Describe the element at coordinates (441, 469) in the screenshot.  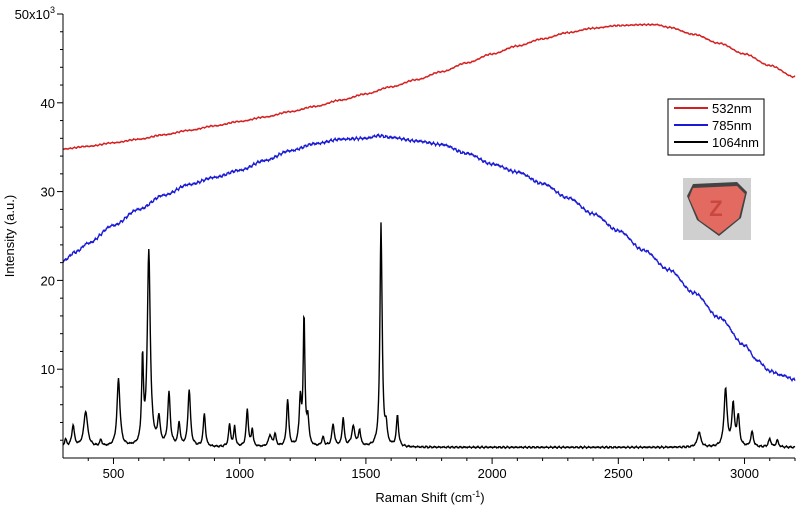
I see `x-ticks: 500 1000 1500 2000 2500 3000` at that location.